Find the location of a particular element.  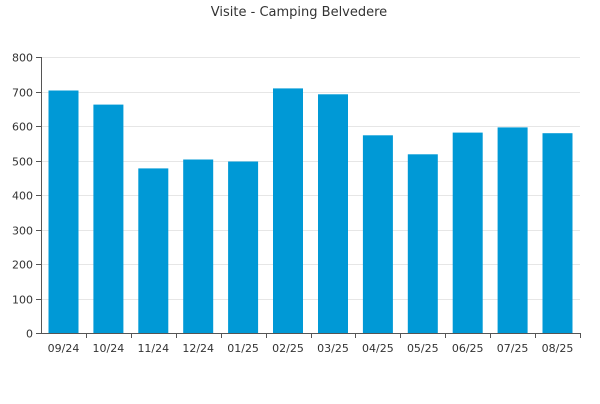

y-tick-label: 700 is located at coordinates (22, 93).